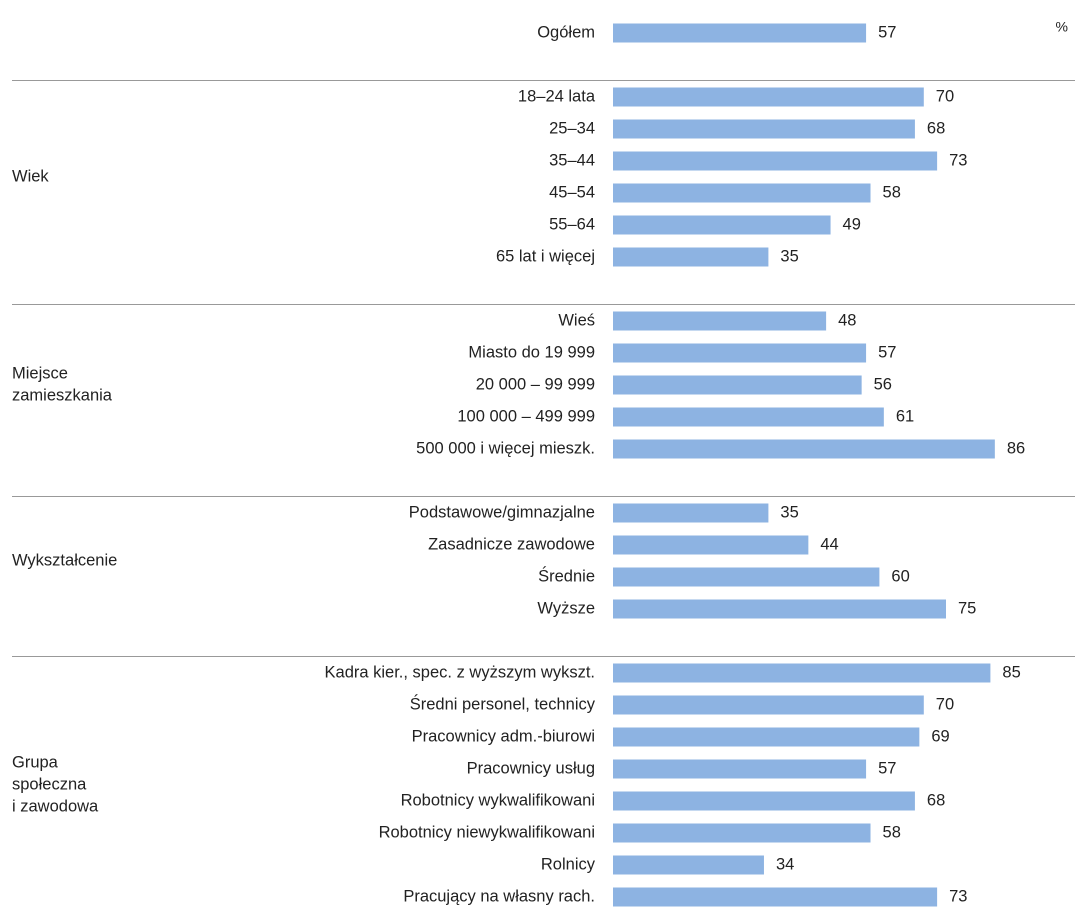  What do you see at coordinates (900, 576) in the screenshot?
I see `value-label: 60` at bounding box center [900, 576].